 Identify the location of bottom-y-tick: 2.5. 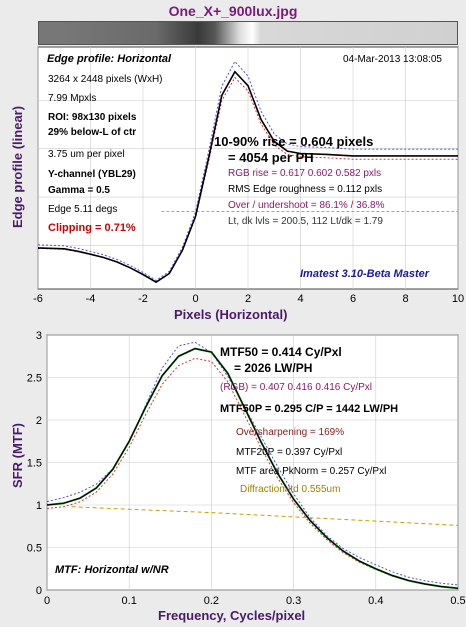
(34, 379).